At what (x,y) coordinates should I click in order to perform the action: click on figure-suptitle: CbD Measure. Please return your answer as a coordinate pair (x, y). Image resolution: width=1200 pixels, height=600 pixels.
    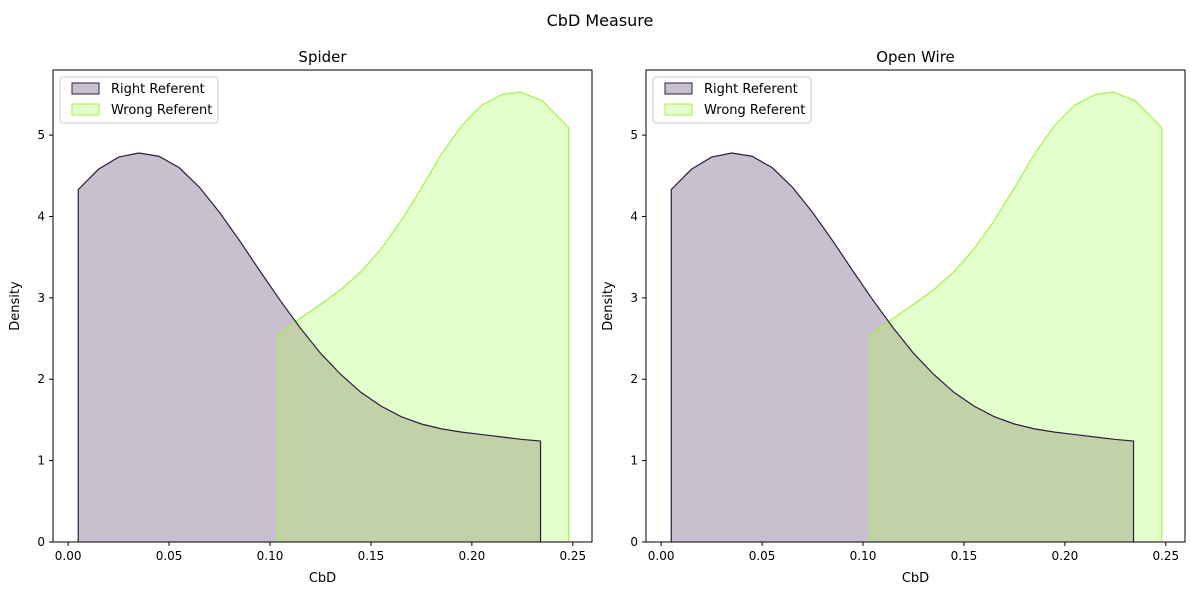
    Looking at the image, I should click on (600, 20).